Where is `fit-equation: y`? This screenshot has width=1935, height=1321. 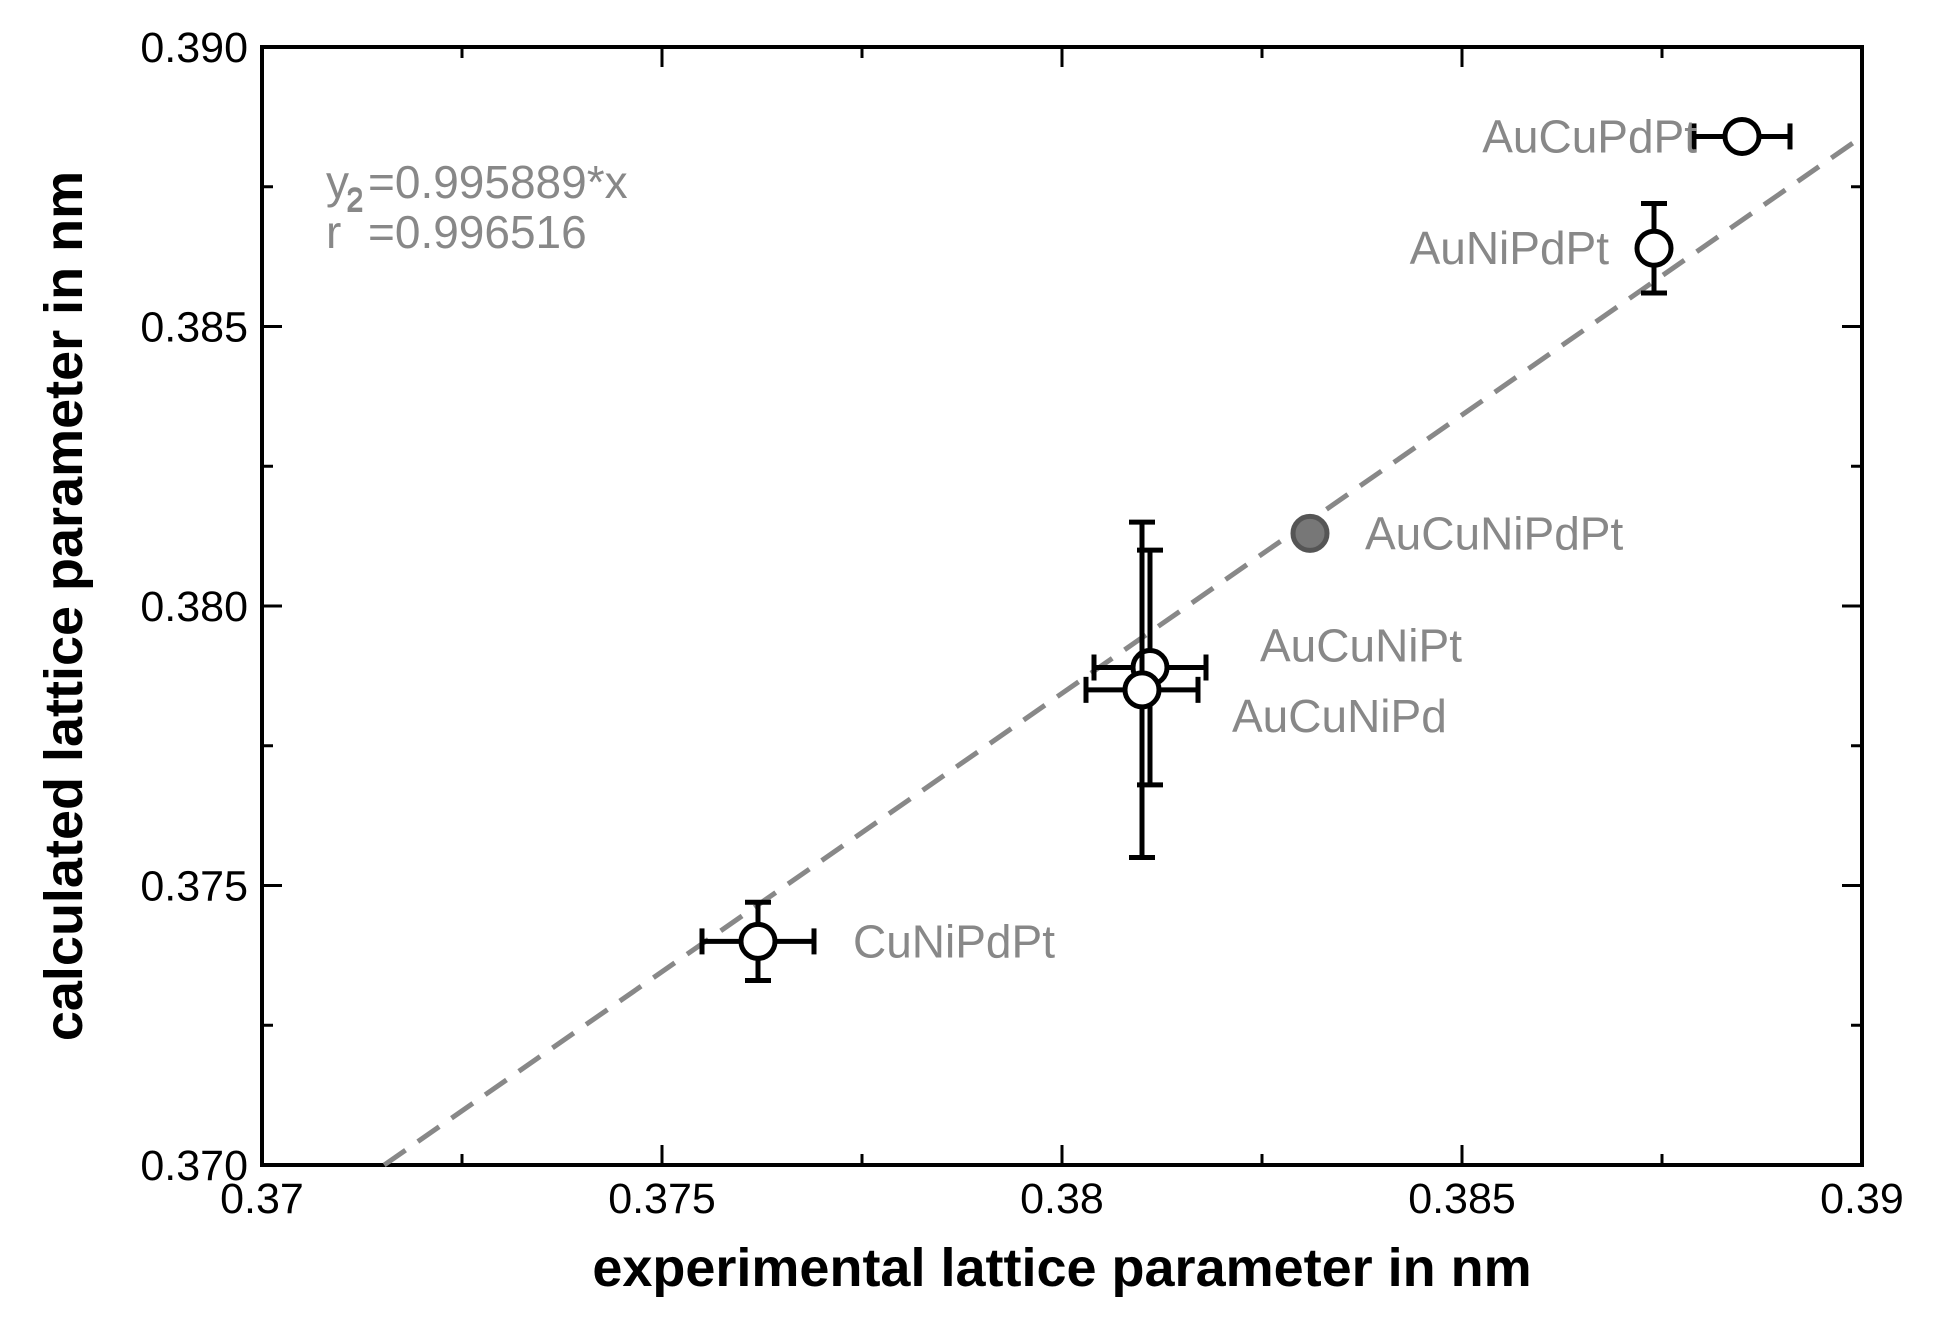 fit-equation: y is located at coordinates (337, 182).